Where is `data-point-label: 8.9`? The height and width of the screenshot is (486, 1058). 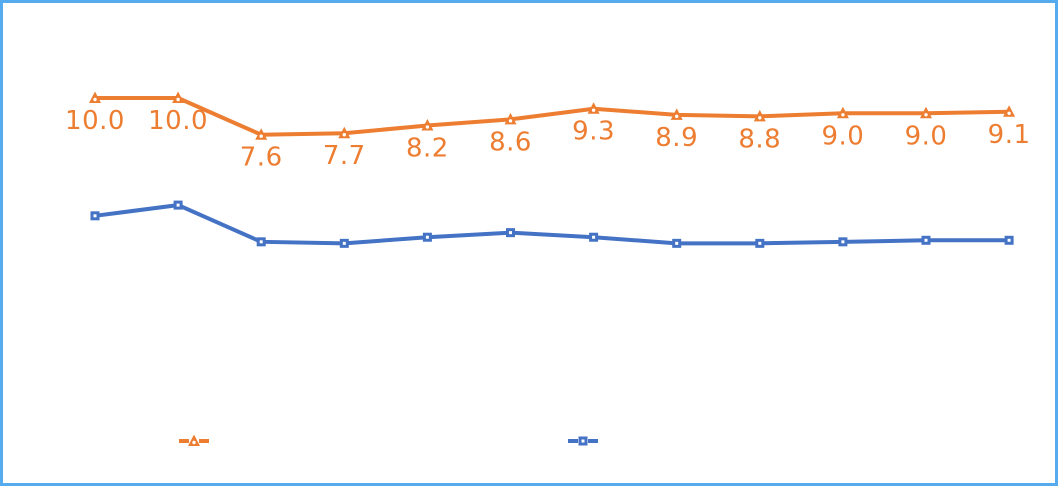
data-point-label: 8.9 is located at coordinates (676, 138).